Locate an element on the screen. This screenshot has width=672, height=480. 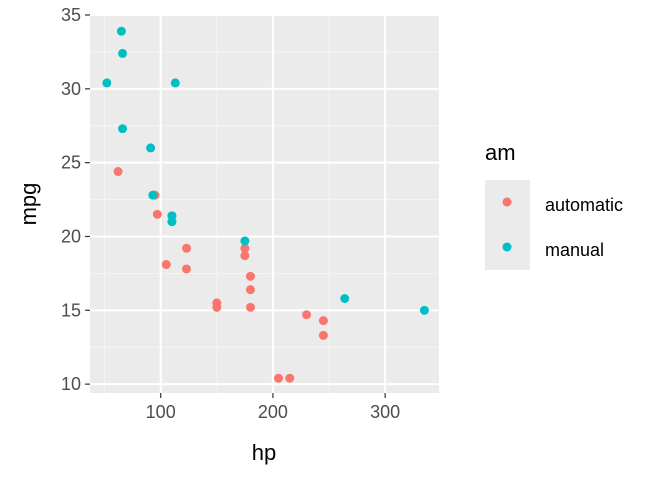
x-tick-label: 100 is located at coordinates (161, 412).